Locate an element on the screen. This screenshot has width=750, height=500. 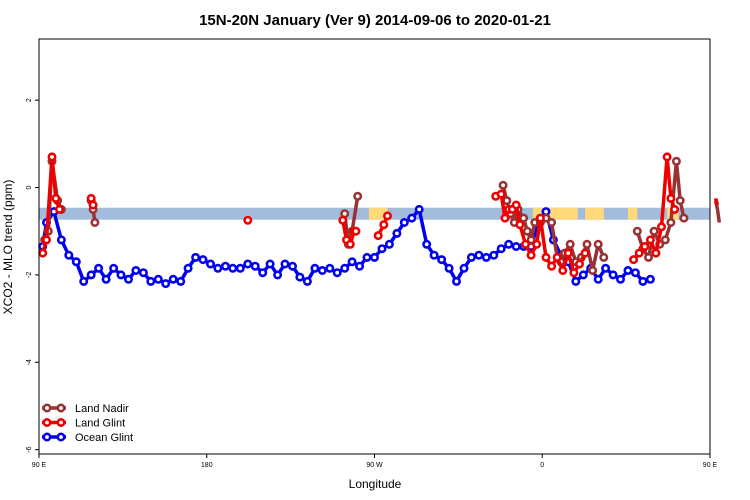
x-tick-label: 180 is located at coordinates (207, 465).